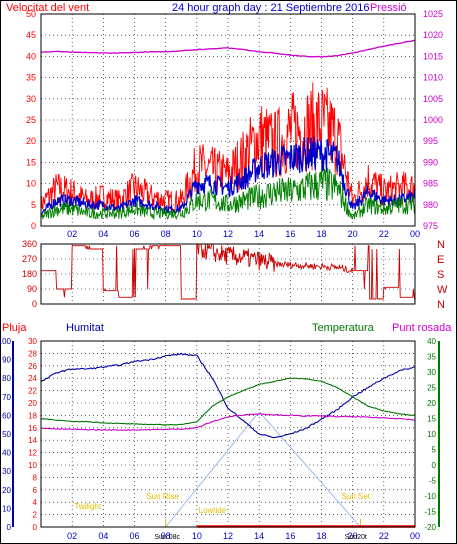 Image resolution: width=457 pixels, height=544 pixels. Describe the element at coordinates (430, 162) in the screenshot. I see `pressure-axis-tick-label: 990` at that location.